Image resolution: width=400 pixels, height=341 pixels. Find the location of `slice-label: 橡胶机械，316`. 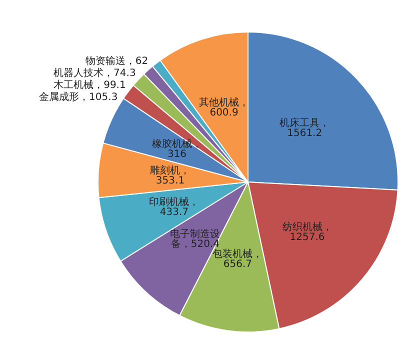

slice-label: 橡胶机械，316 is located at coordinates (177, 149).